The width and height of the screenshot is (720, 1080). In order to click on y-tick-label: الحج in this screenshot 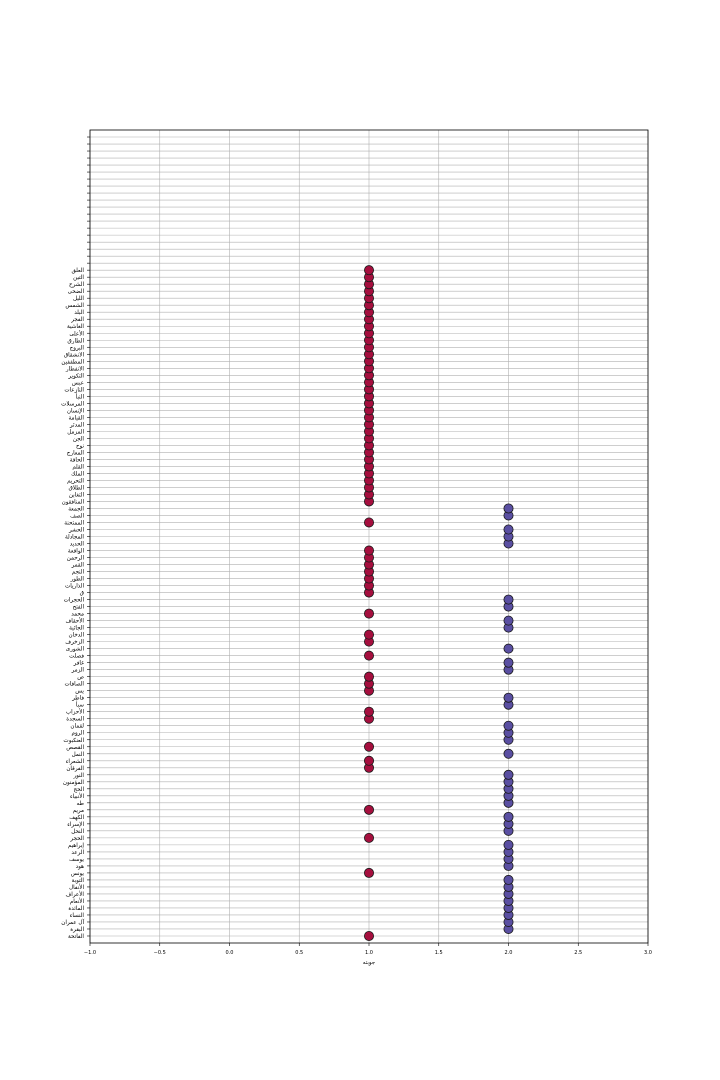, I will do `click(79, 790)`.